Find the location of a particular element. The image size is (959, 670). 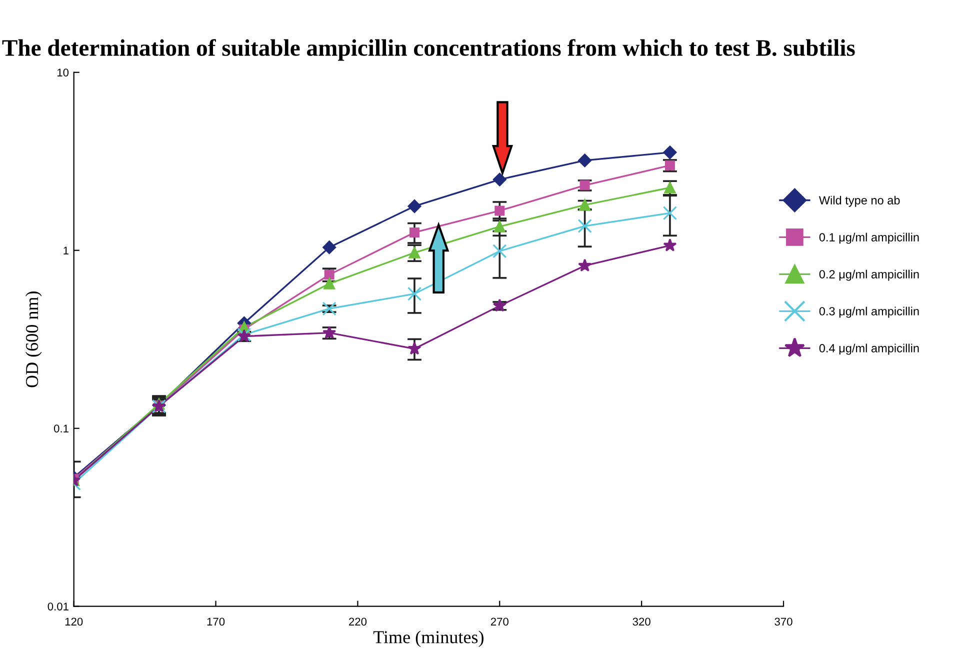

x-tick-label: 120 is located at coordinates (74, 622).